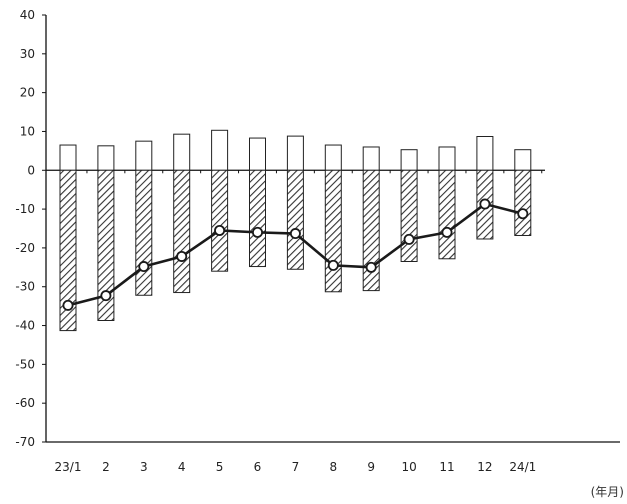  What do you see at coordinates (408, 467) in the screenshot?
I see `x-tick-label: 10` at bounding box center [408, 467].